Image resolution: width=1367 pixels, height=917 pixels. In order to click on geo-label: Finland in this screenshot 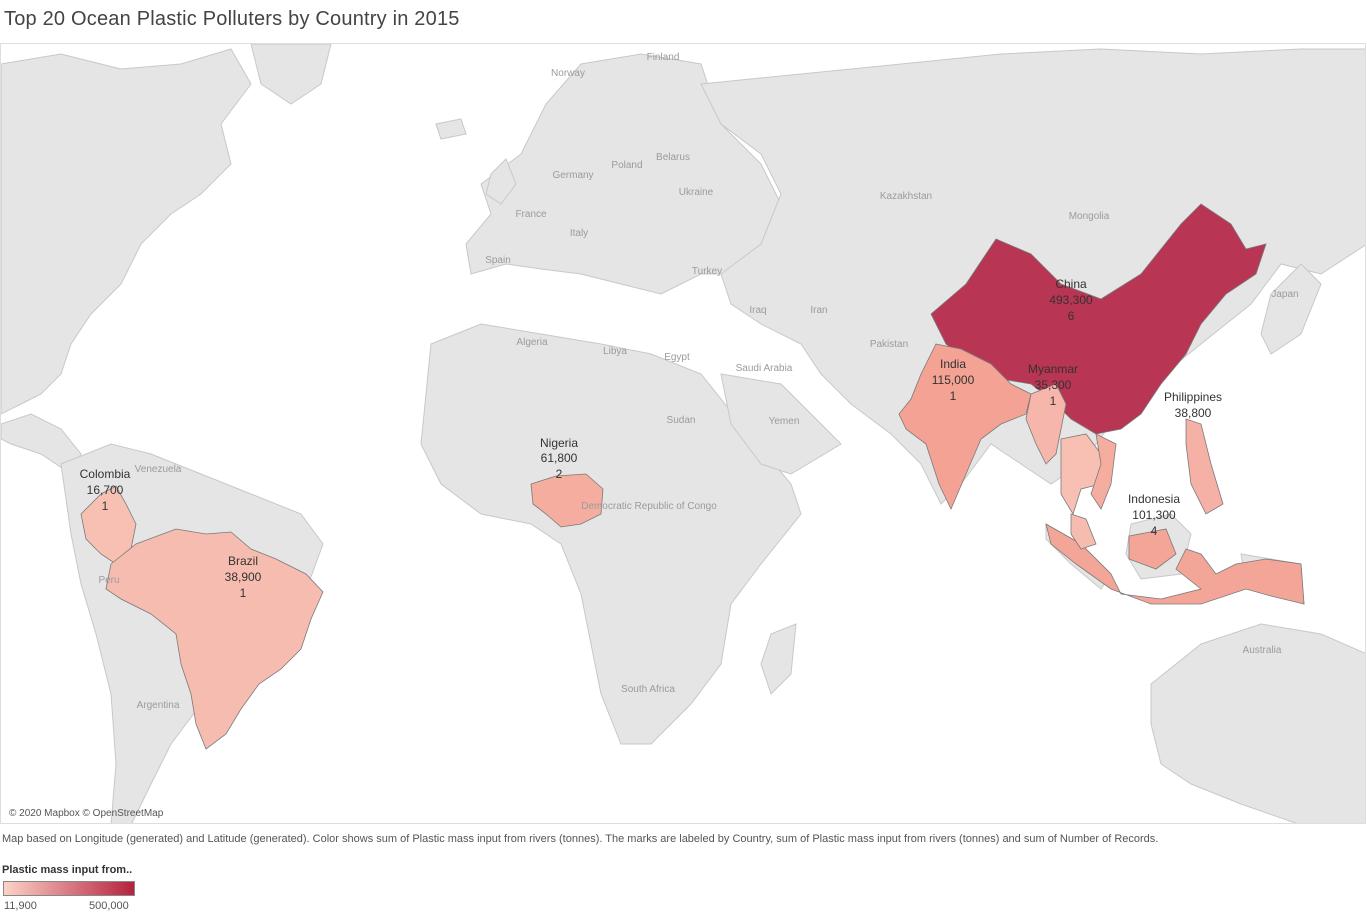, I will do `click(663, 57)`.